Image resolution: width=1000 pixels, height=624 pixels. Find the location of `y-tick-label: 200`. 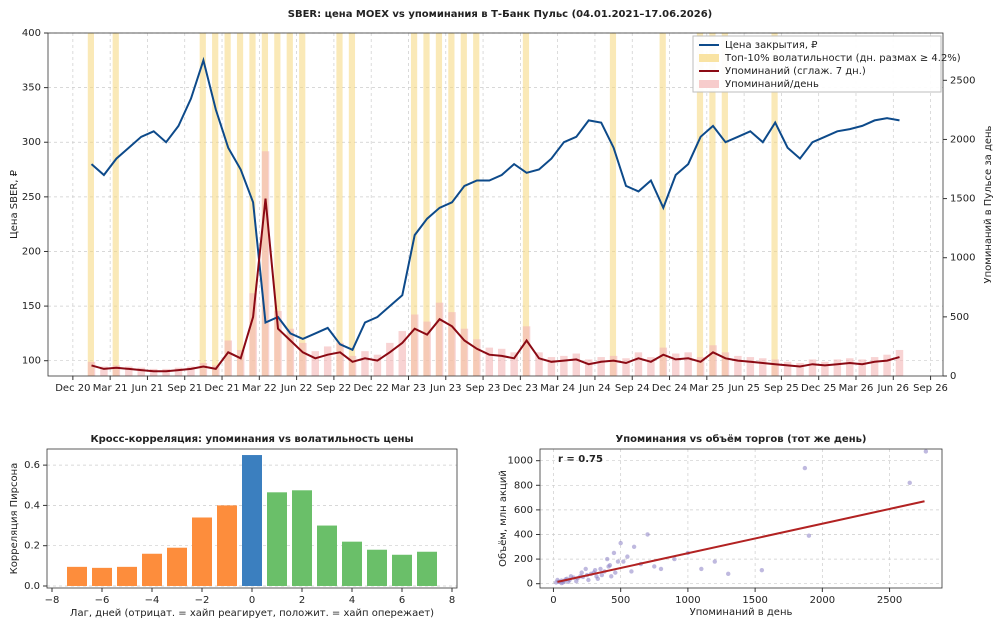

y-tick-label: 200 is located at coordinates (523, 559).